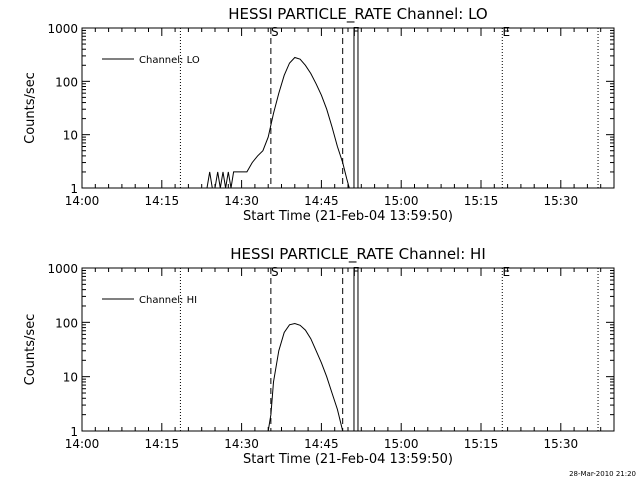 This screenshot has width=640, height=480. Describe the element at coordinates (358, 254) in the screenshot. I see `chart-title: HESSI PARTICLE_RATE Channel: HI` at that location.